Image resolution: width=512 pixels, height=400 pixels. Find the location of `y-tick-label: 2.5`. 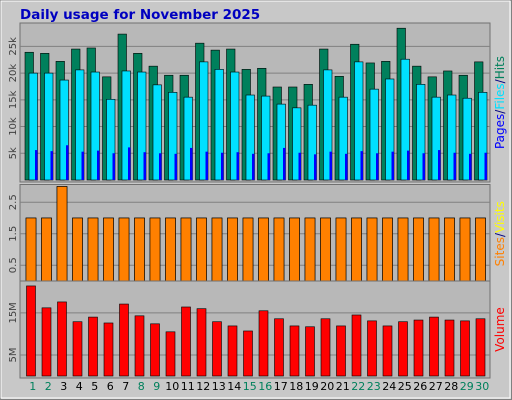

y-tick-label: 2.5 is located at coordinates (13, 202).